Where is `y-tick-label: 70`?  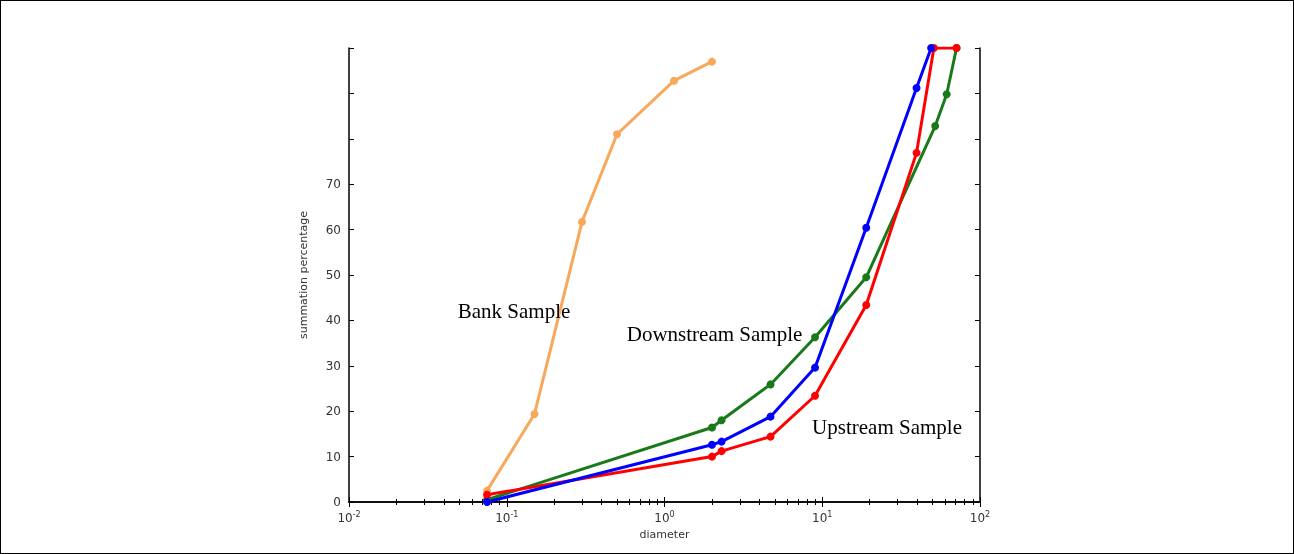
y-tick-label: 70 is located at coordinates (333, 184).